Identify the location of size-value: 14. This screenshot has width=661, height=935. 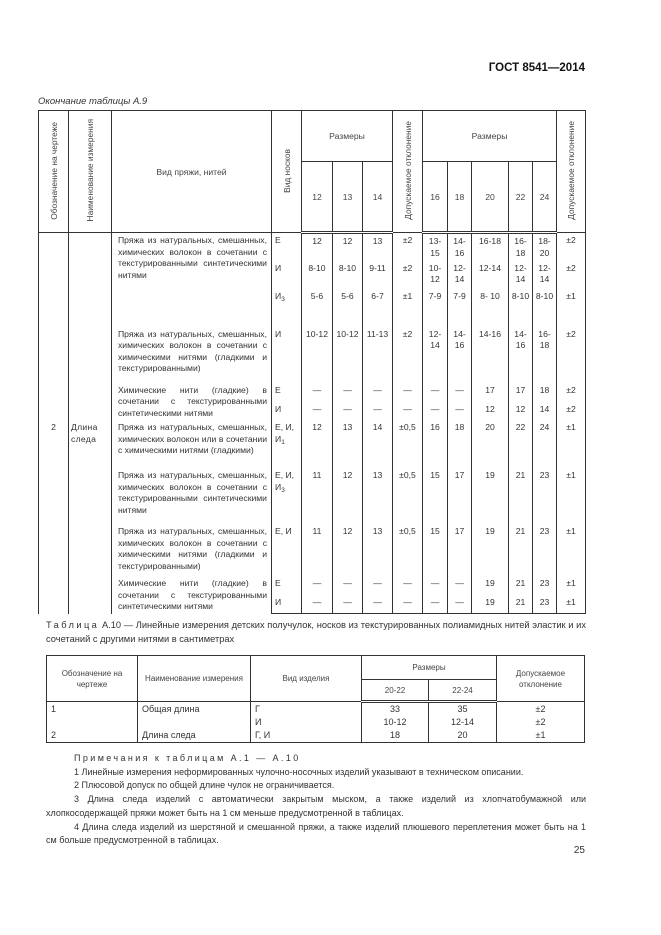
(377, 444).